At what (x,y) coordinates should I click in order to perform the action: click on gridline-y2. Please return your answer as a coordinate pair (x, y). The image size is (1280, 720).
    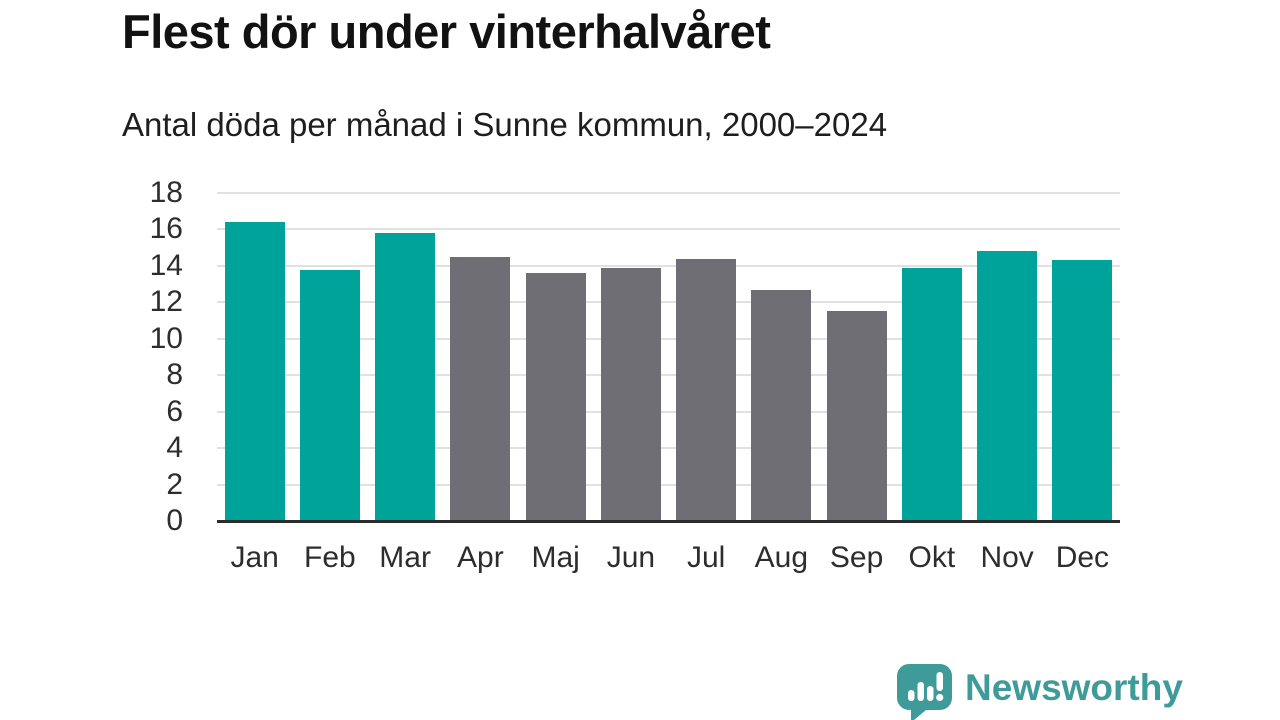
    Looking at the image, I should click on (668, 484).